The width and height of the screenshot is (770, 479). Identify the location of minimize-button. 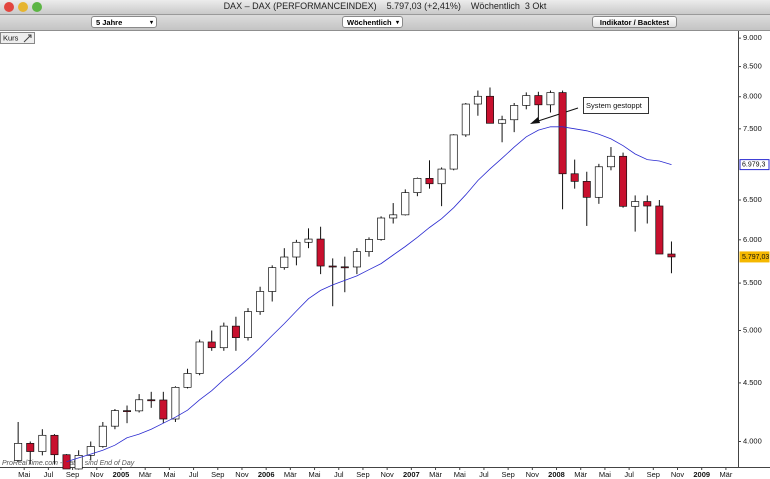
(23, 7).